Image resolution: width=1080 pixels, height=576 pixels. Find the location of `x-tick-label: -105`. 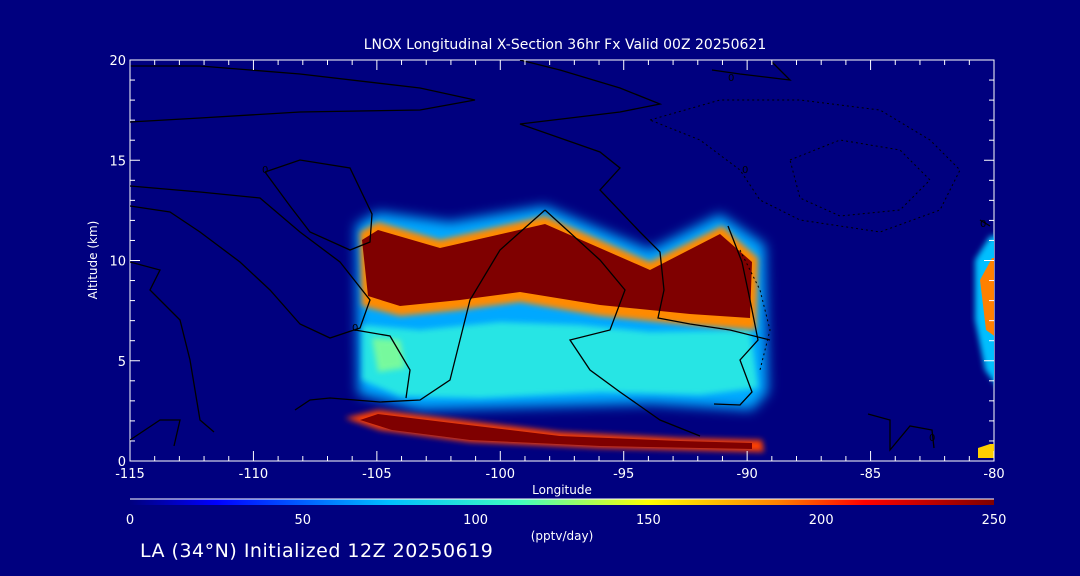

x-tick-label: -105 is located at coordinates (377, 474).